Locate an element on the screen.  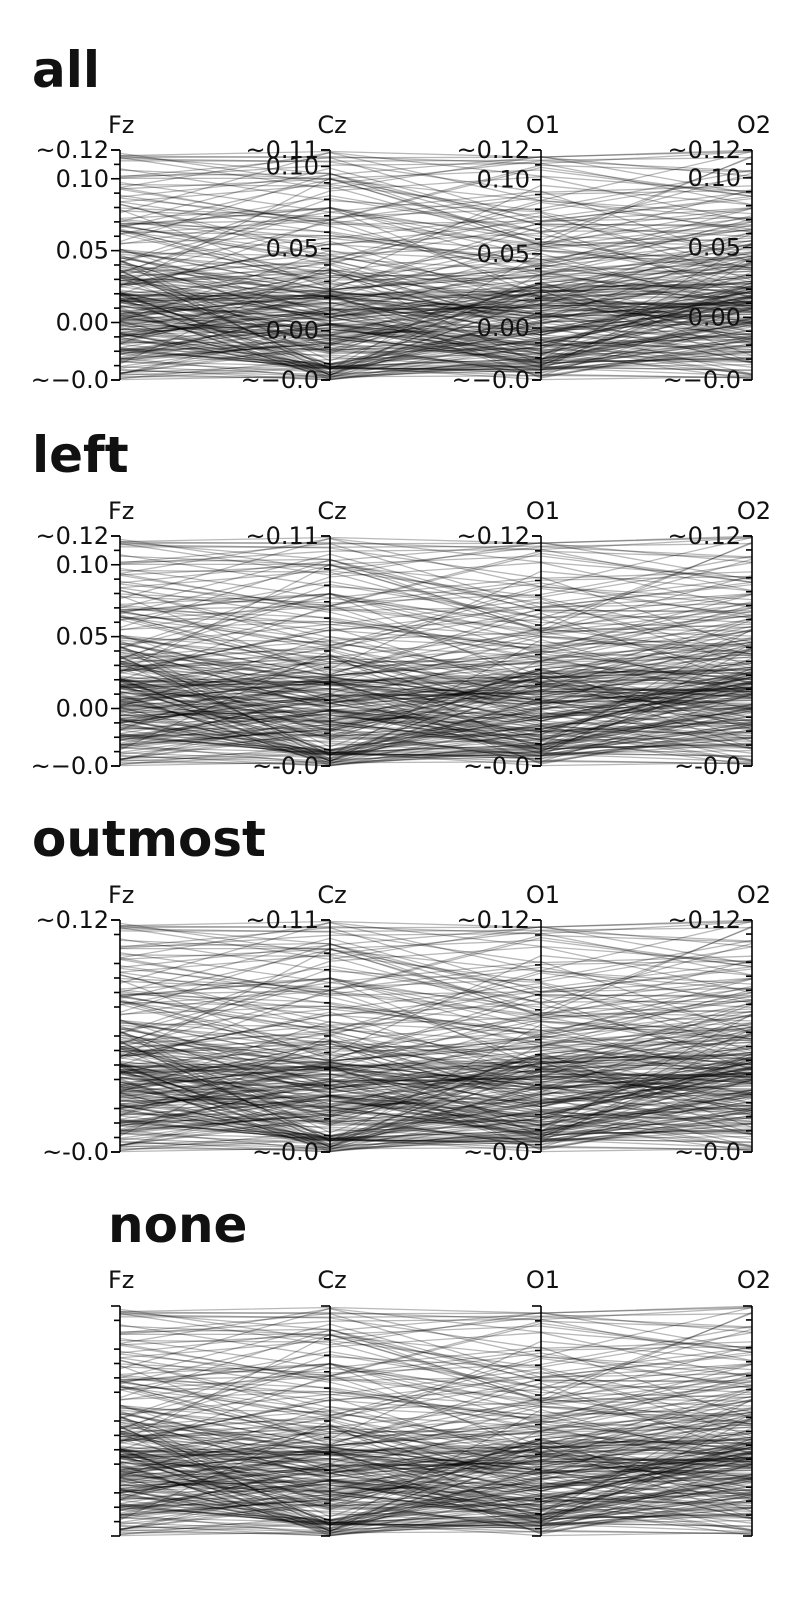
panel-title: all is located at coordinates (66, 70).